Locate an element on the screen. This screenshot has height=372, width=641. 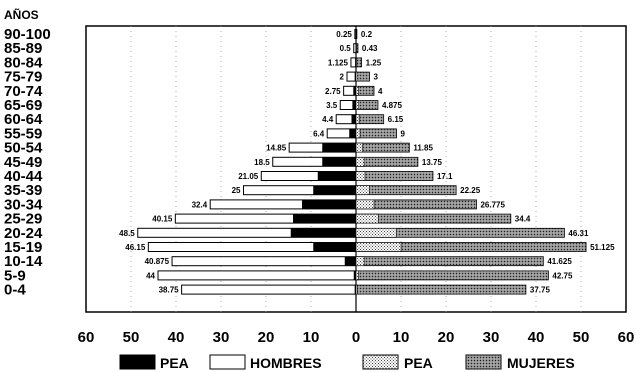
value-label-hombres: 2 is located at coordinates (342, 77).